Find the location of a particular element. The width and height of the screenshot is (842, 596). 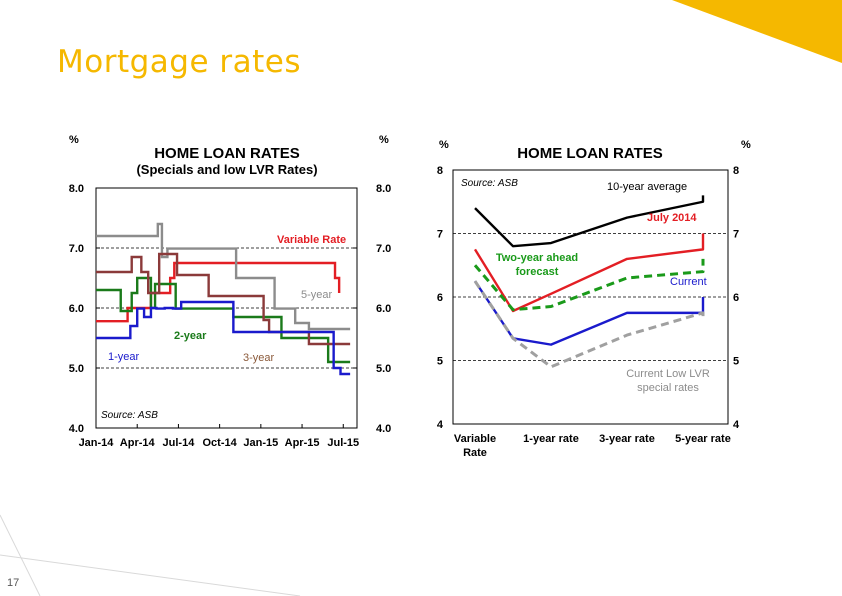

corner-accent-shape is located at coordinates (757, 31).